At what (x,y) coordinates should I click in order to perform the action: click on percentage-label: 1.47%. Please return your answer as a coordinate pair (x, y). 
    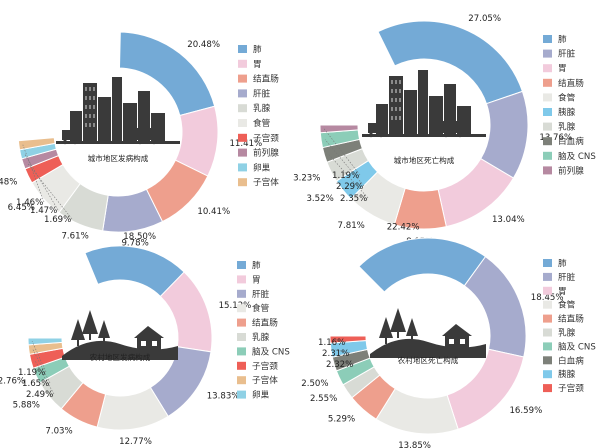
    Looking at the image, I should click on (43, 211).